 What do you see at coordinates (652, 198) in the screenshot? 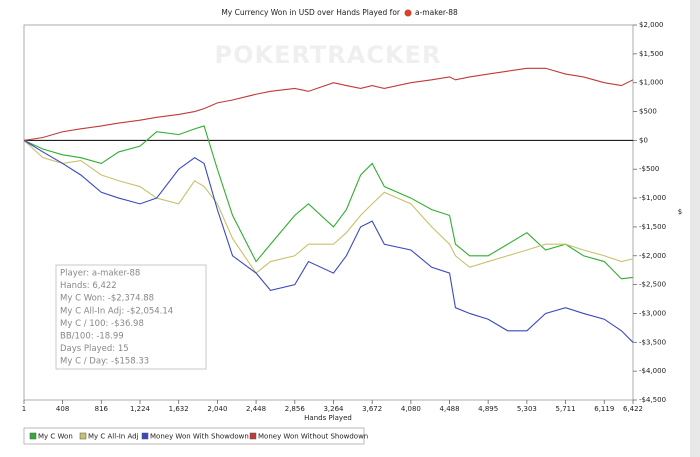
I see `y-tick-label: -$1,000` at bounding box center [652, 198].